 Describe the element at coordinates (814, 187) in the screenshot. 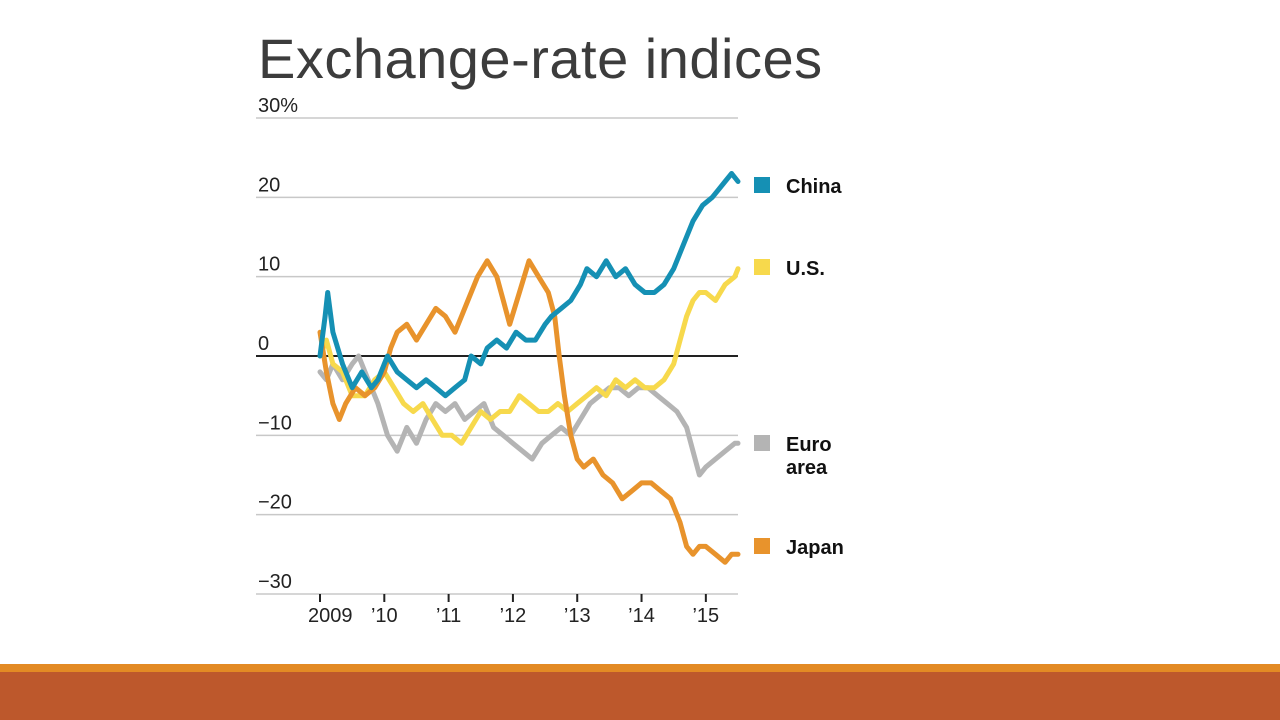

I see `legend-label: China` at that location.